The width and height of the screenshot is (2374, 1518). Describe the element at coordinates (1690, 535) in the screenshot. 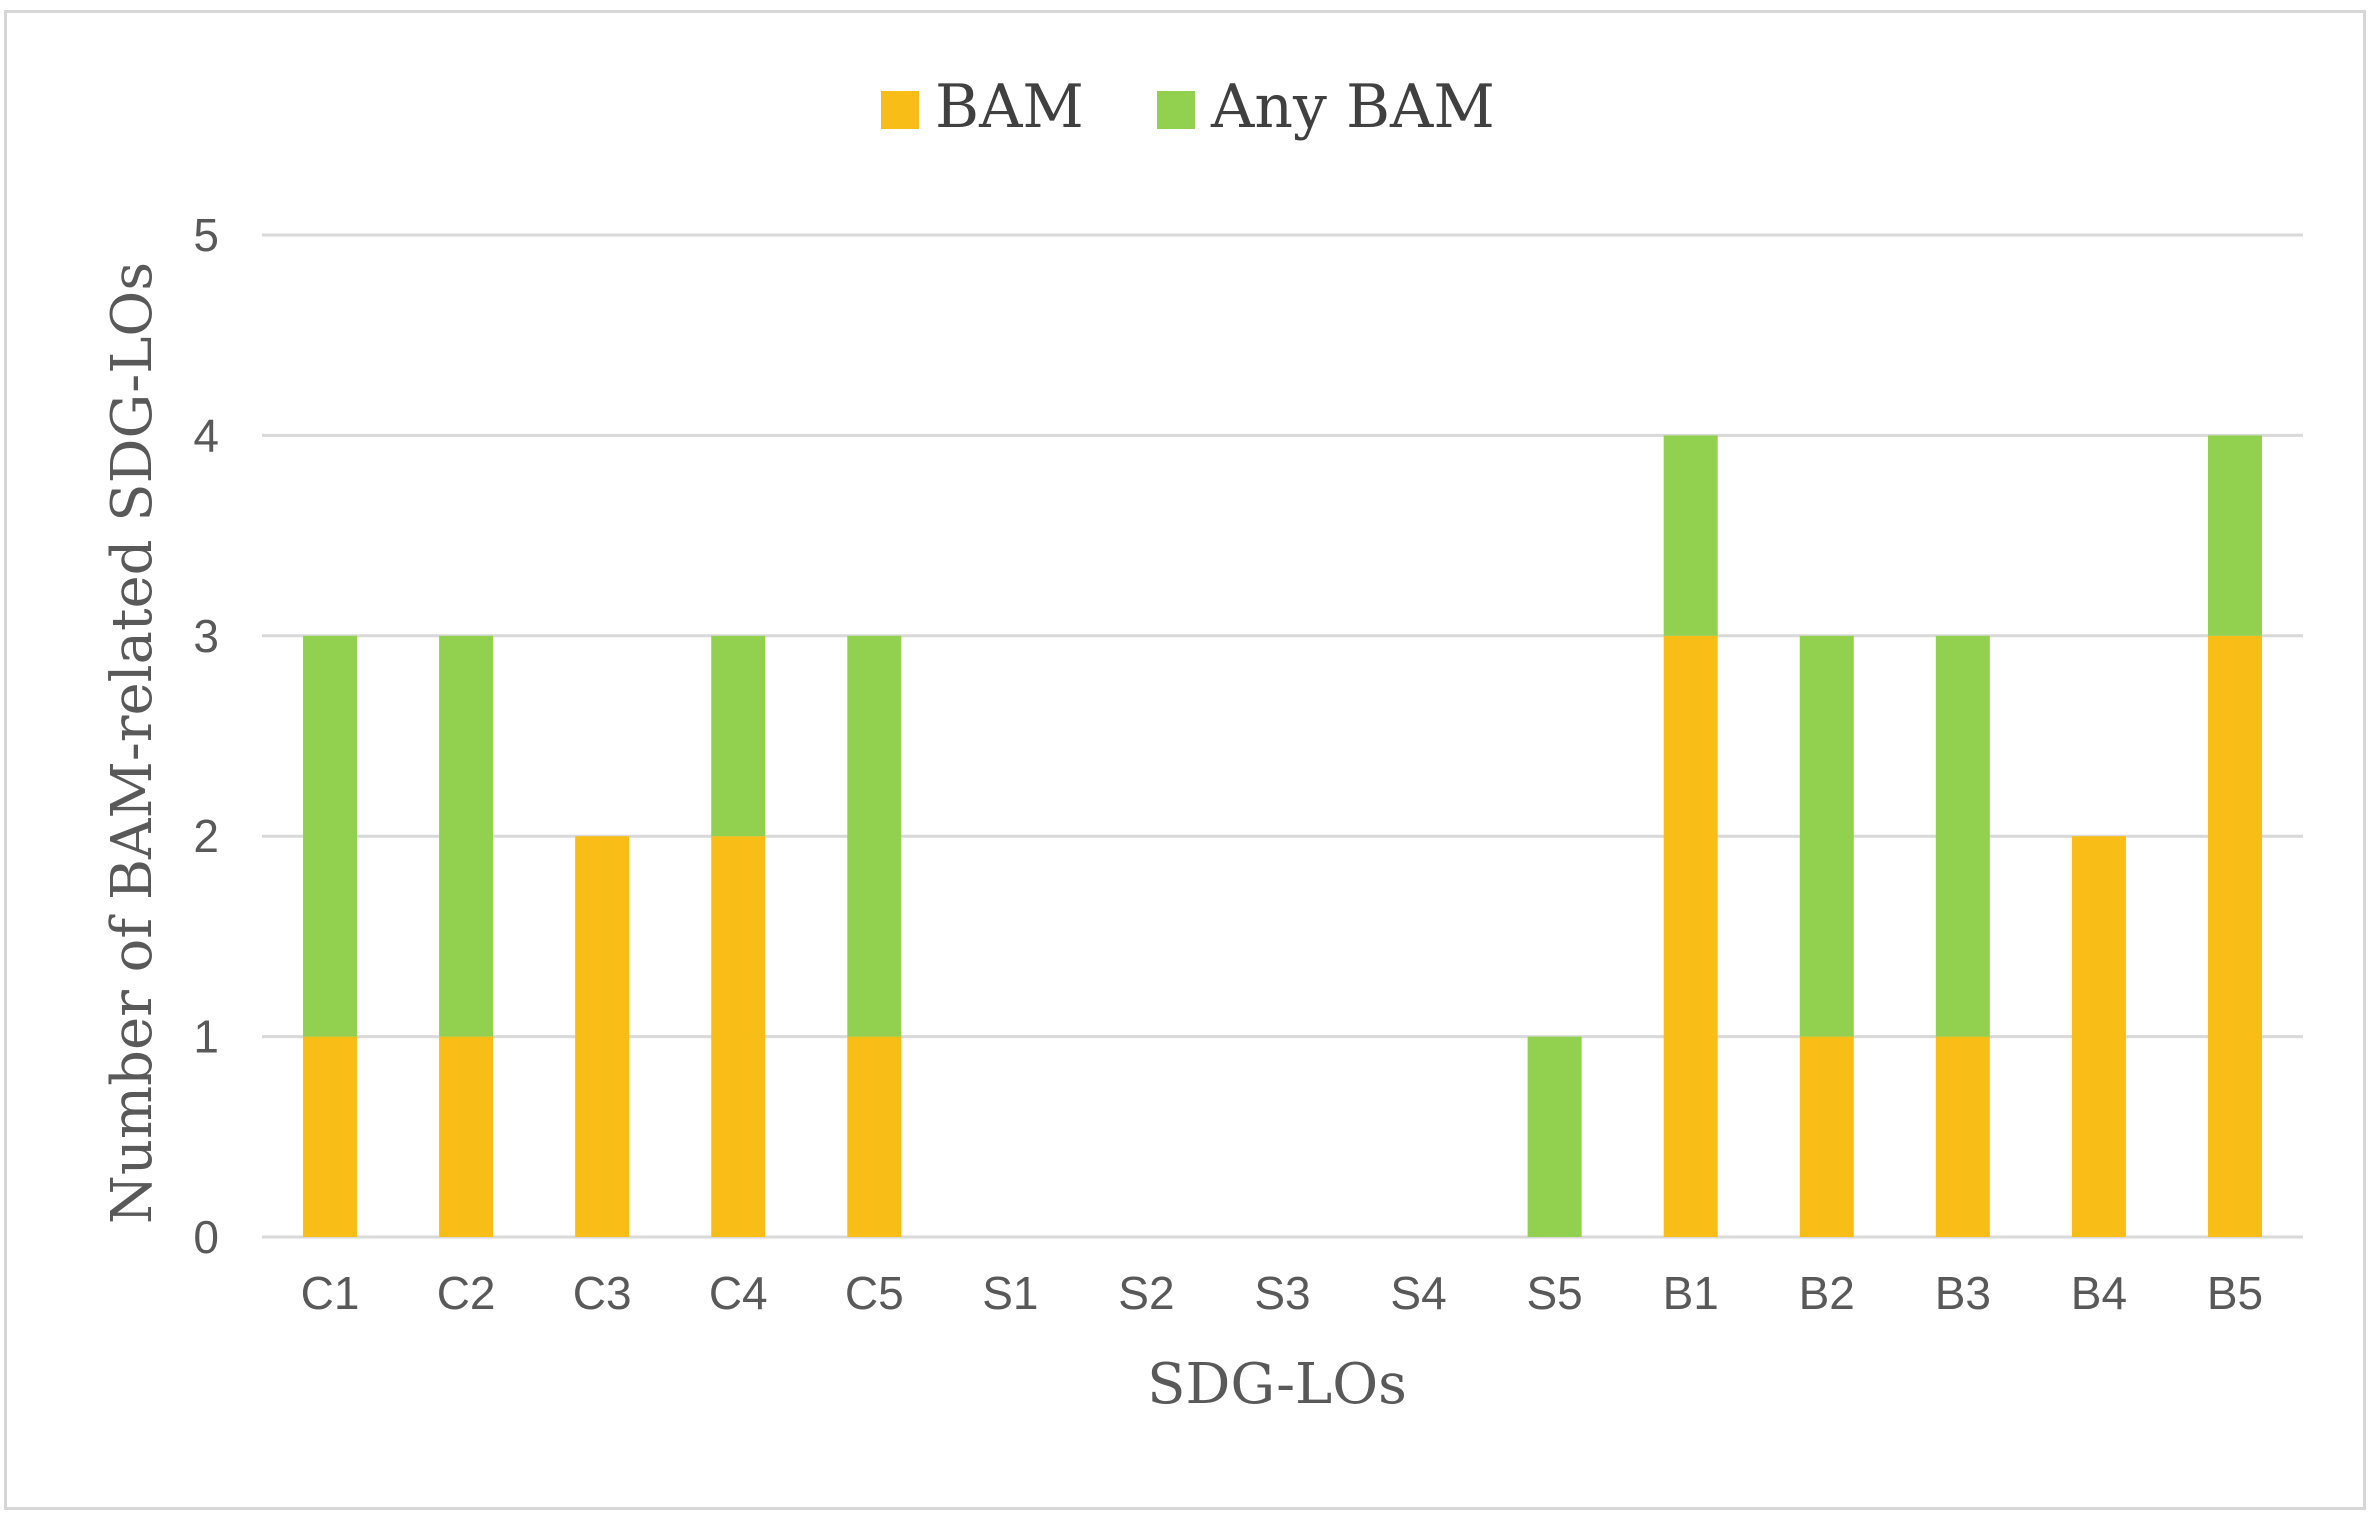

I see `bar-any-bam-b1` at that location.